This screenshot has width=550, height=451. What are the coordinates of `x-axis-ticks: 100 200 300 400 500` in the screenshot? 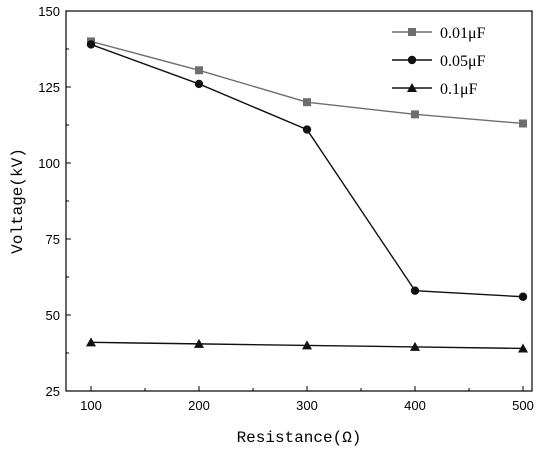 It's located at (307, 399).